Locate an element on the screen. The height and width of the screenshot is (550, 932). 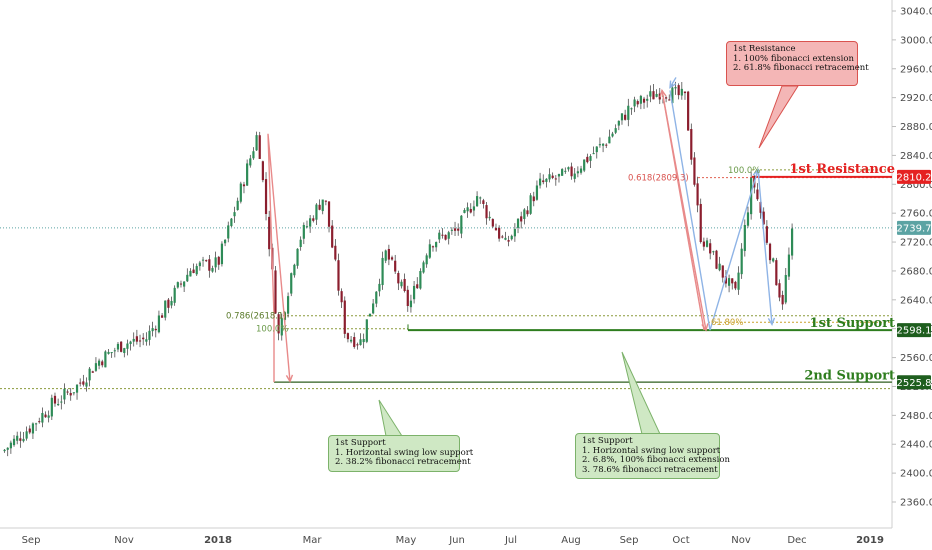
x-tick-label: Sep is located at coordinates (31, 540).